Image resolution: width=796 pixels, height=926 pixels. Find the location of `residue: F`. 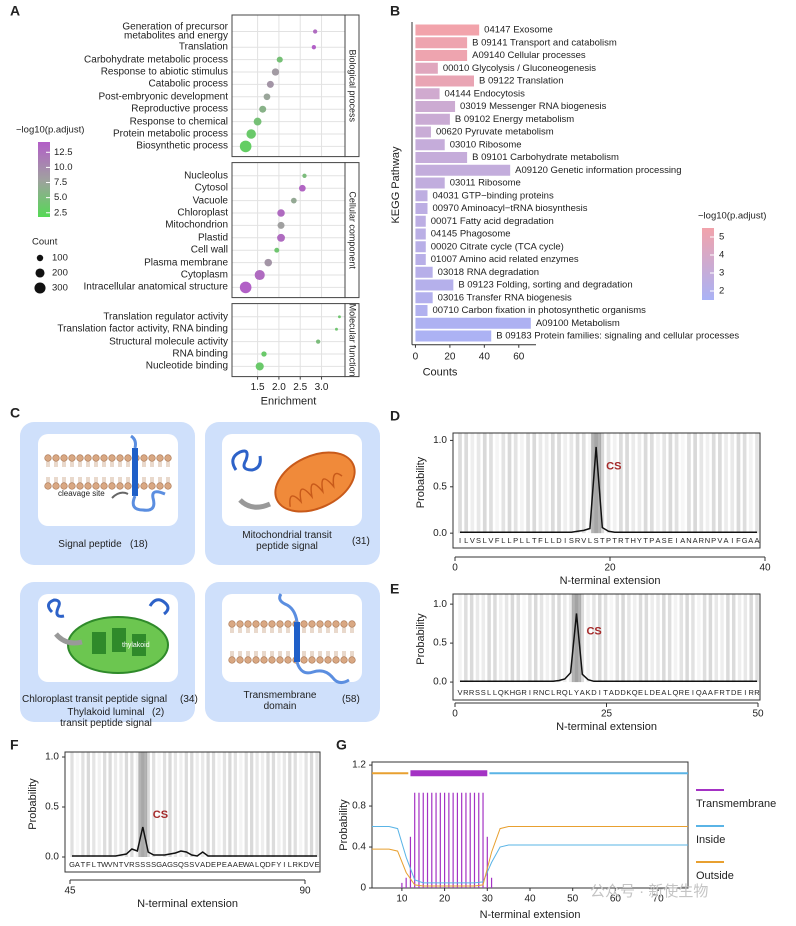

residue: F is located at coordinates (497, 540).